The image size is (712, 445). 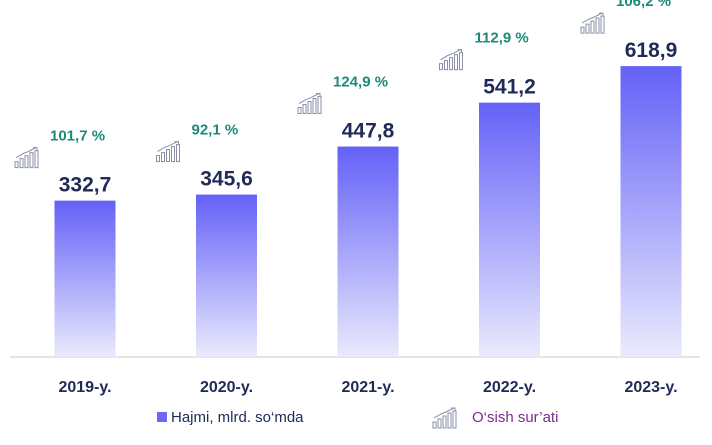 What do you see at coordinates (85, 185) in the screenshot?
I see `value-label: 332,7` at bounding box center [85, 185].